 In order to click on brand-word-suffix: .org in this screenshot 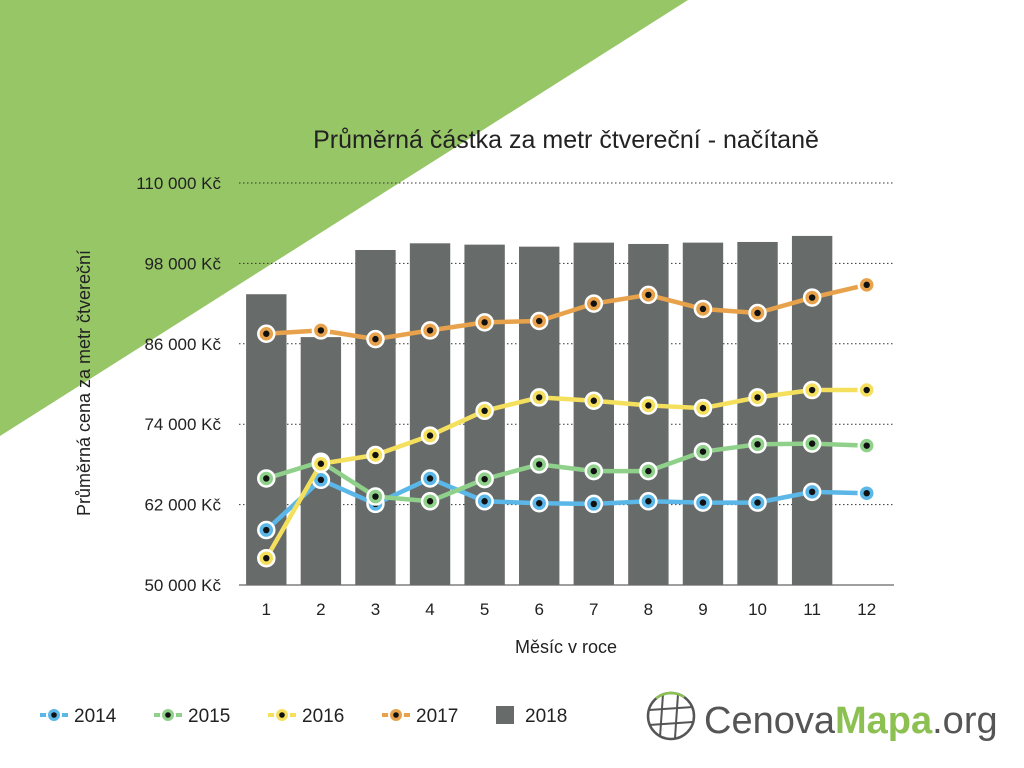, I will do `click(964, 721)`.